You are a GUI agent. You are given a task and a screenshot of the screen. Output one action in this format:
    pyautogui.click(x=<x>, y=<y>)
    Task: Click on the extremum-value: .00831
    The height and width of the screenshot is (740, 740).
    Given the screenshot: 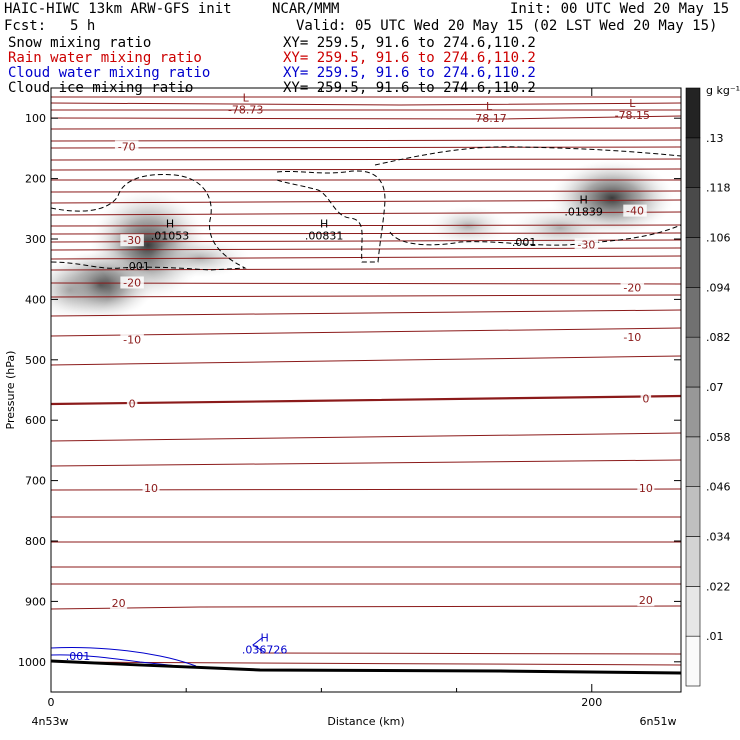 What is the action you would take?
    pyautogui.click(x=324, y=236)
    